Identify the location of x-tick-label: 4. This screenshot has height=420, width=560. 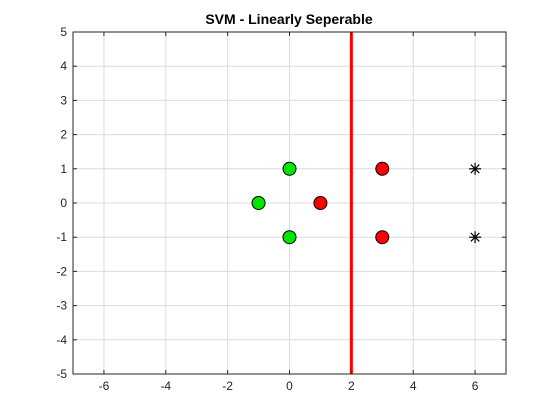
(413, 386).